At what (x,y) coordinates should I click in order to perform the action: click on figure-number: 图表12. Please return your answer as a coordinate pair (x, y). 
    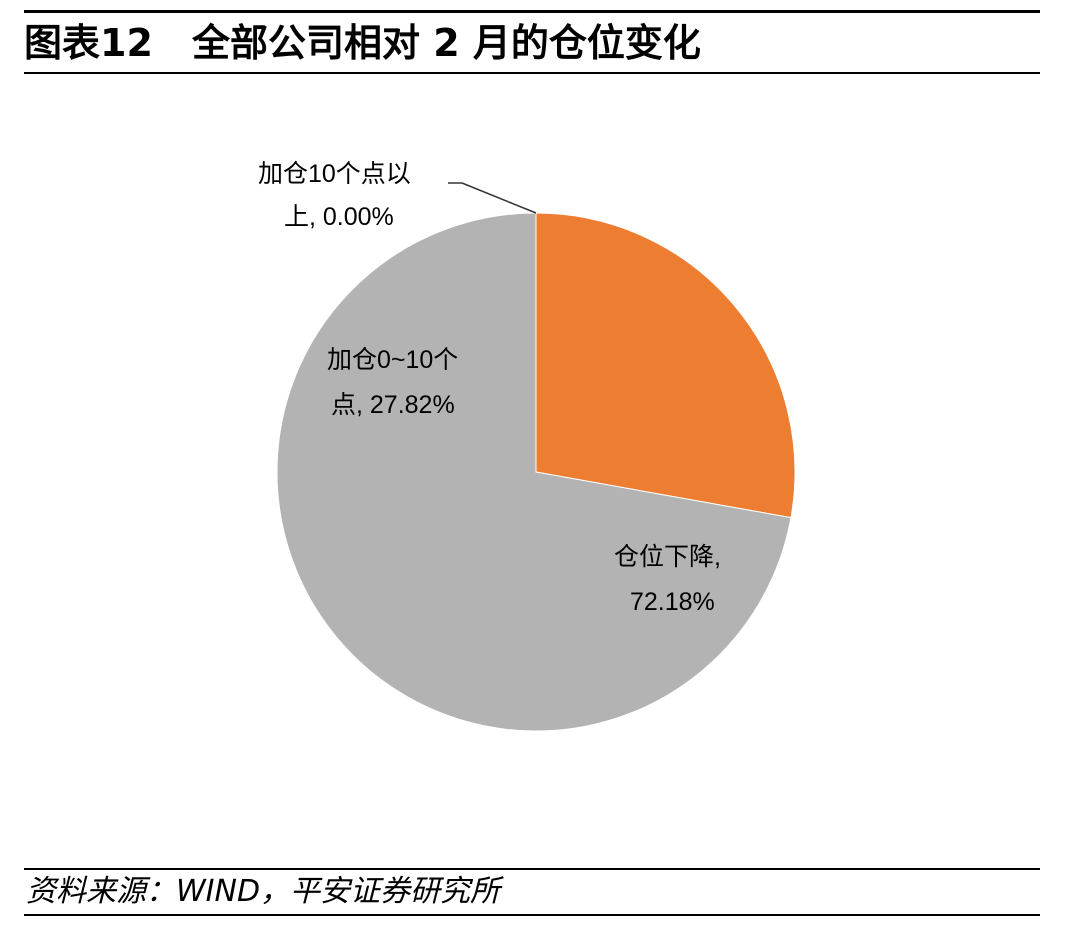
    Looking at the image, I should click on (88, 43).